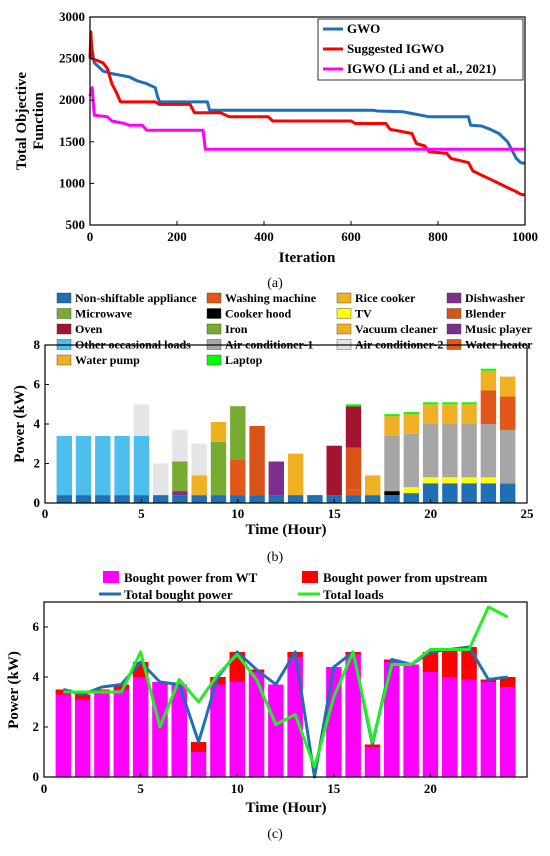  What do you see at coordinates (178, 594) in the screenshot?
I see `chart-c-legend-label: Total bought power` at bounding box center [178, 594].